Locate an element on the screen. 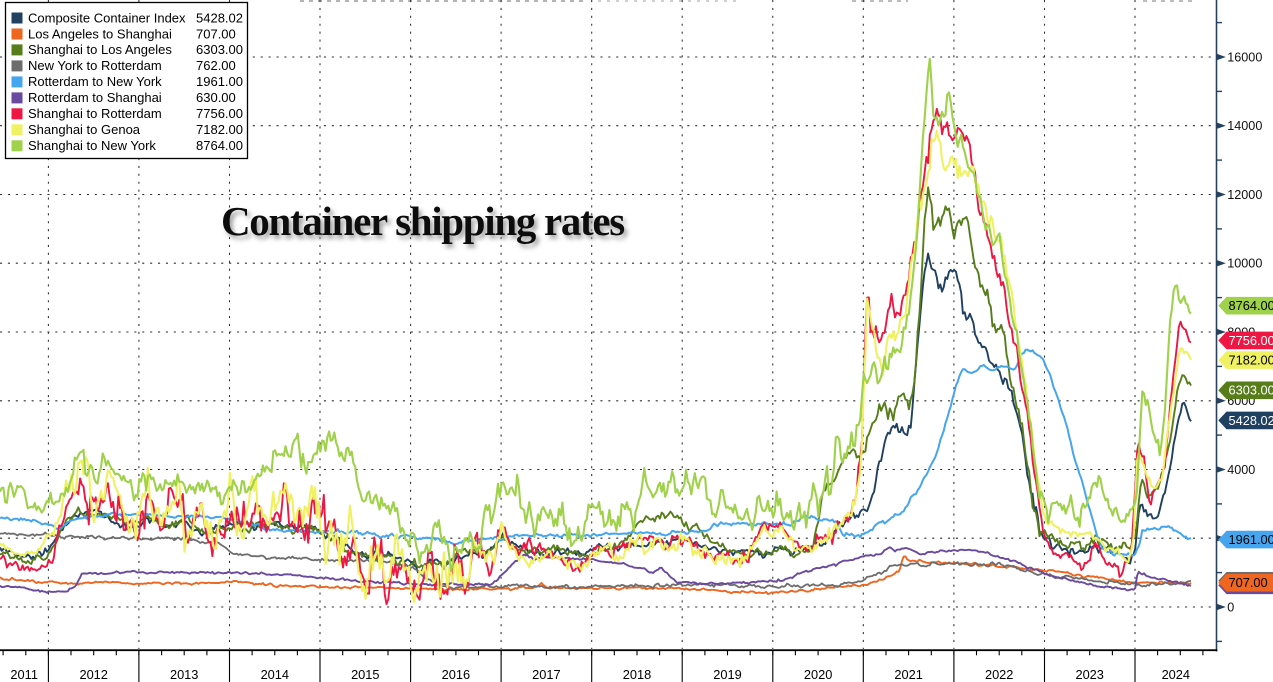 The image size is (1273, 682). svg-text: 0 is located at coordinates (1230, 607).